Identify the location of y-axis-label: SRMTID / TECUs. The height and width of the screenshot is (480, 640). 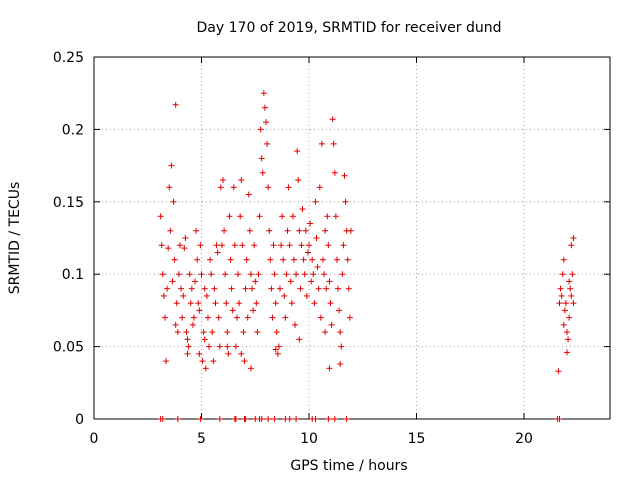
(15, 238).